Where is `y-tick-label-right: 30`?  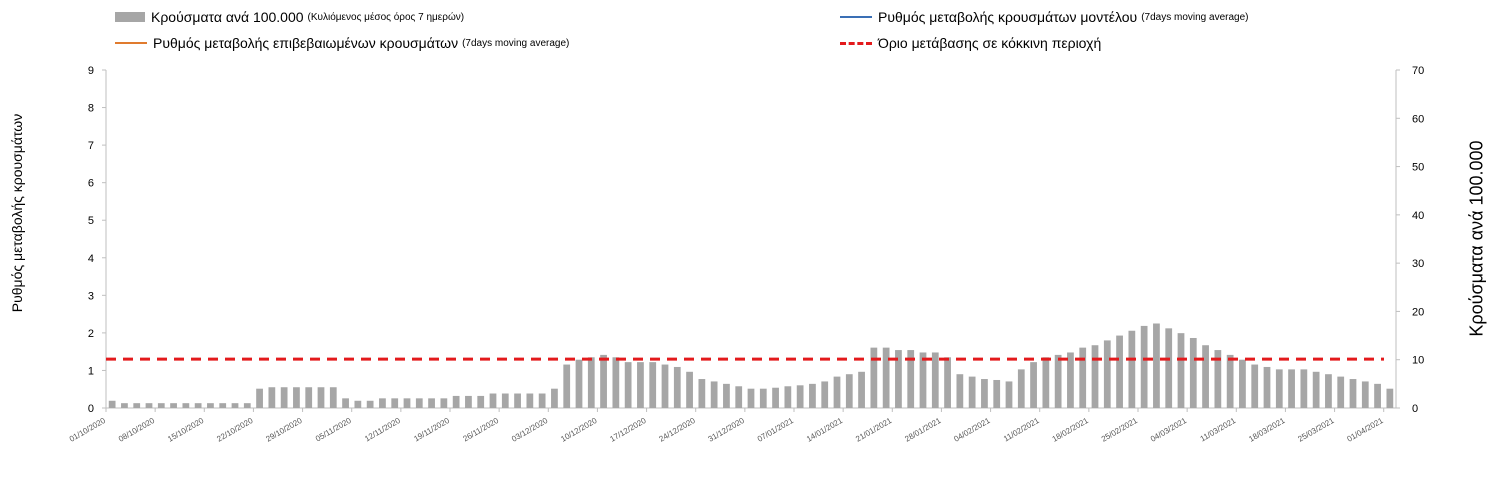
y-tick-label-right: 30 is located at coordinates (1418, 264).